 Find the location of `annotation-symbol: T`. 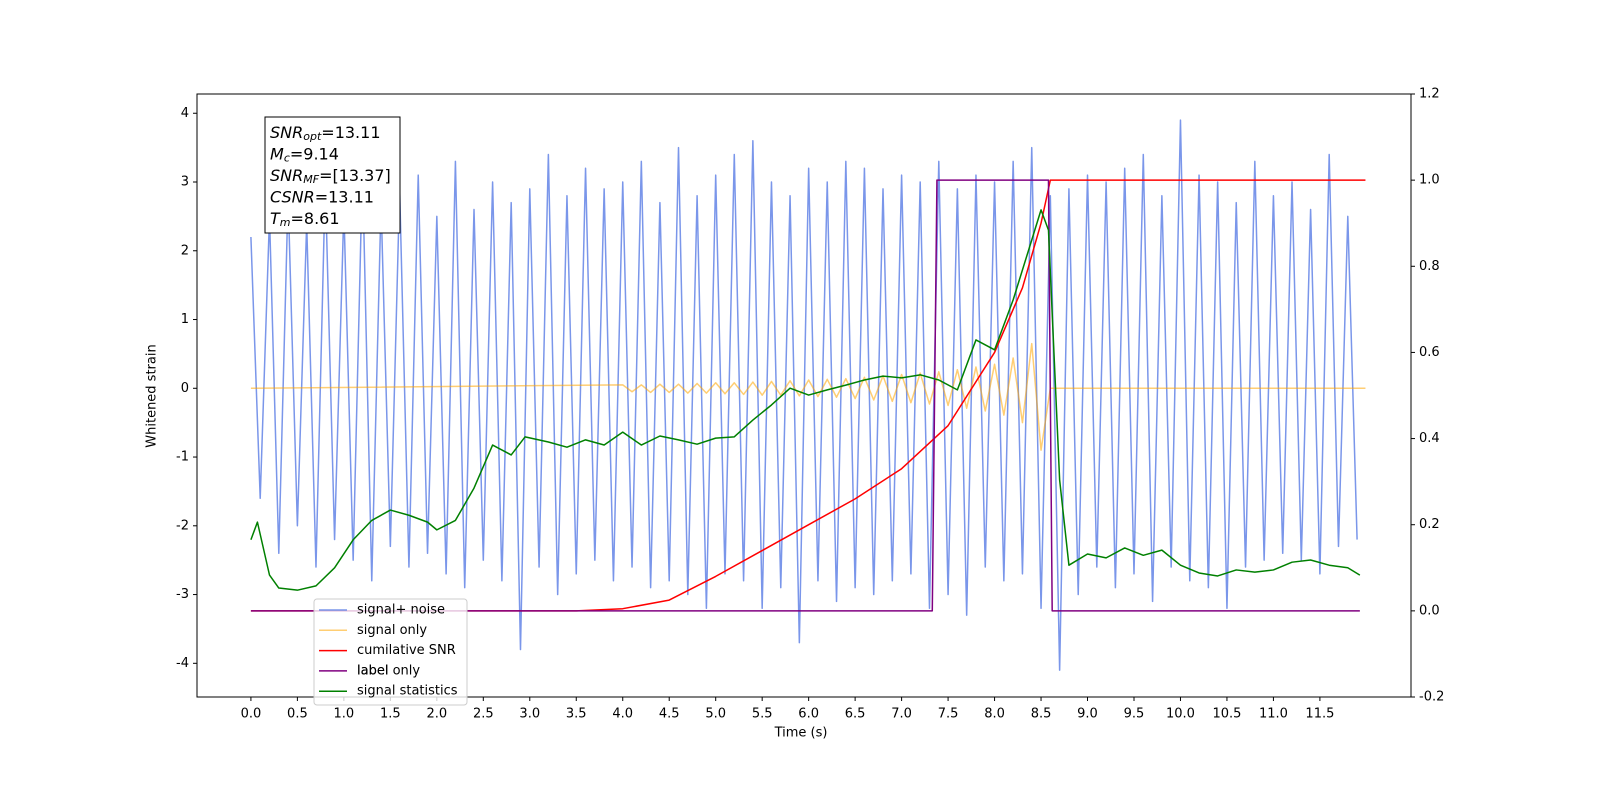

annotation-symbol: T is located at coordinates (275, 218).